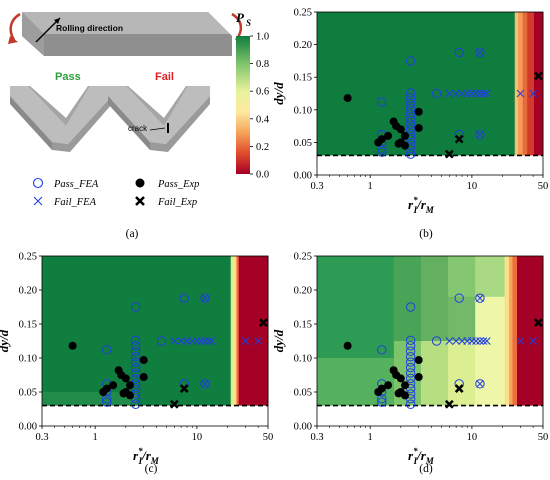 The width and height of the screenshot is (550, 480). What do you see at coordinates (303, 110) in the screenshot?
I see `y-tick-label: 0.10` at bounding box center [303, 110].